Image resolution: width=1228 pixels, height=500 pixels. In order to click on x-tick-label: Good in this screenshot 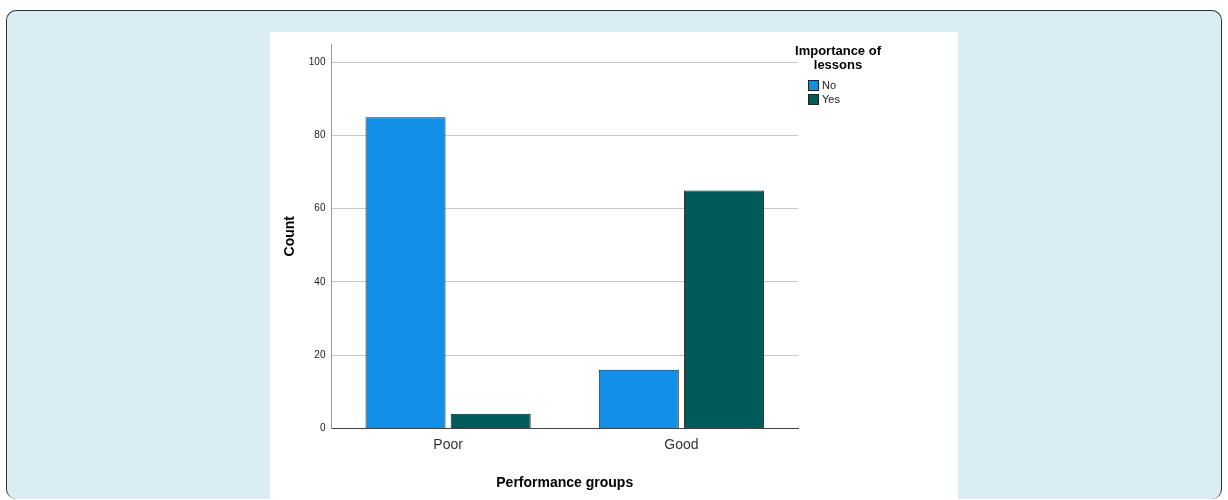, I will do `click(681, 443)`.